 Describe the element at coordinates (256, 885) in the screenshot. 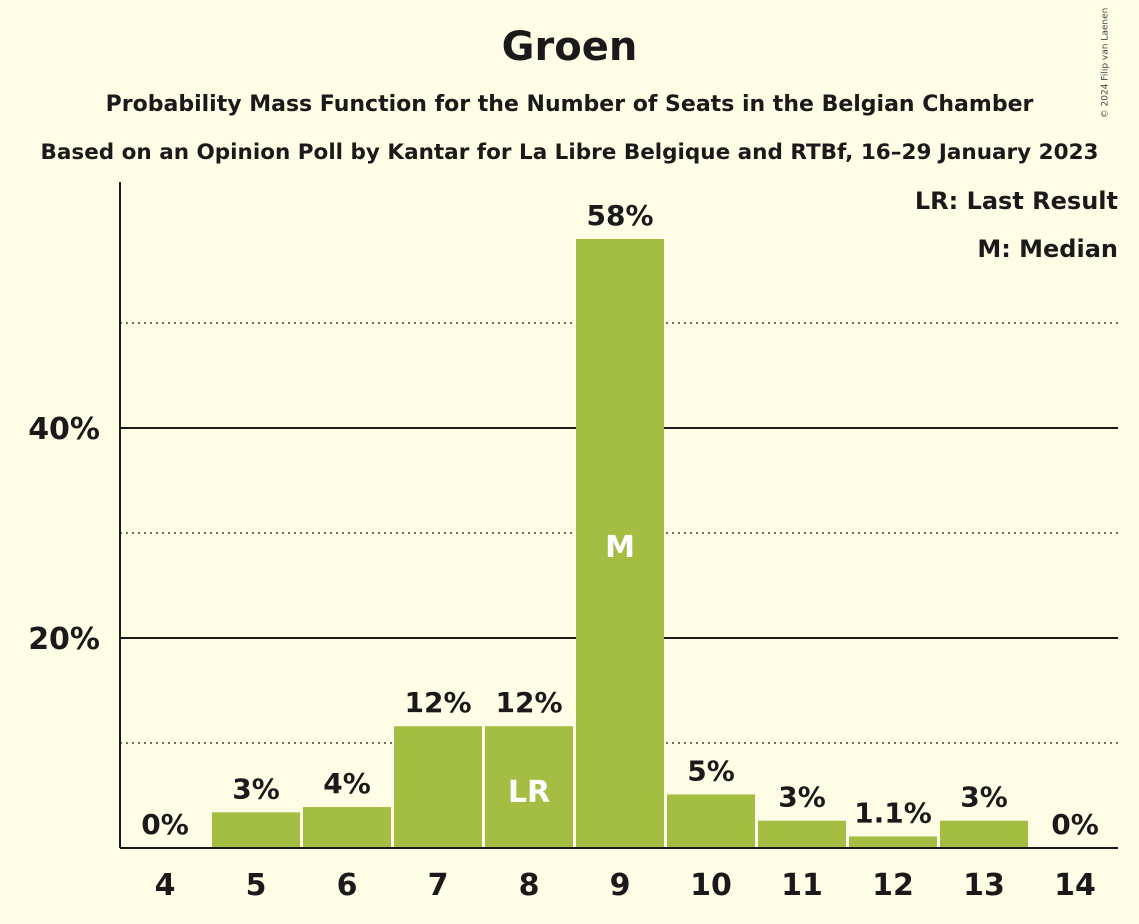

I see `x-tick-label: 5` at that location.